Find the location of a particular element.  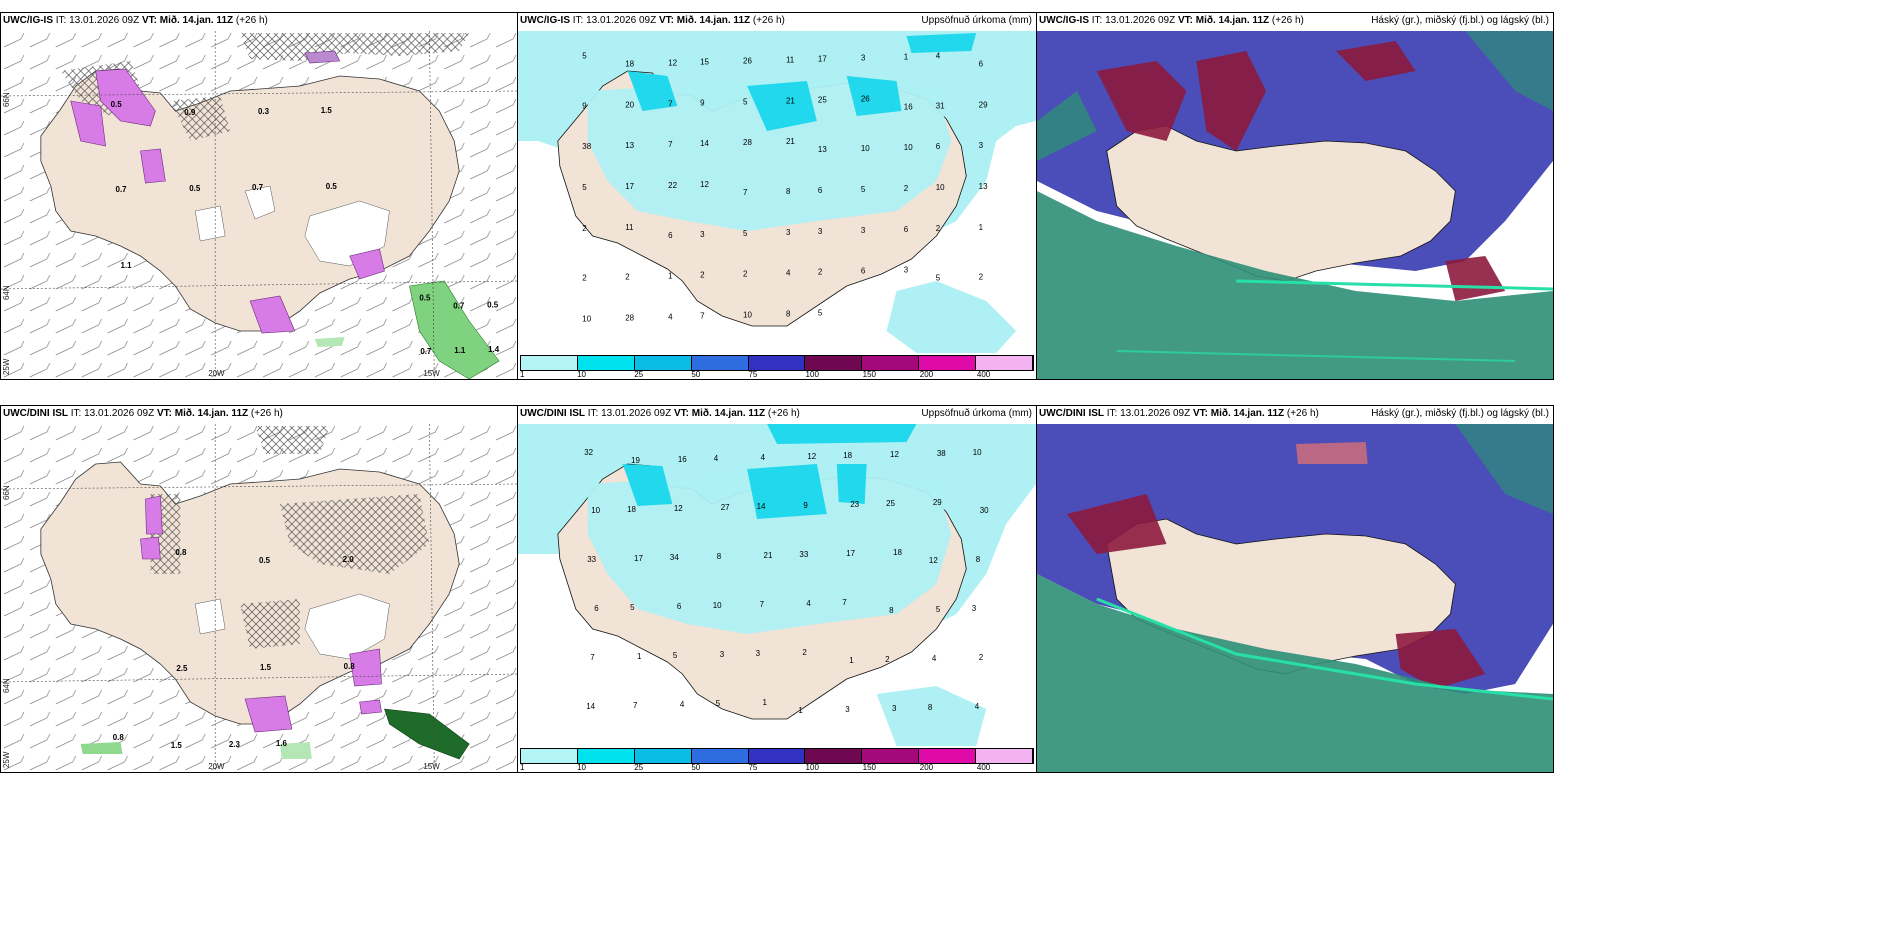

precip-value: 8 is located at coordinates (719, 556).